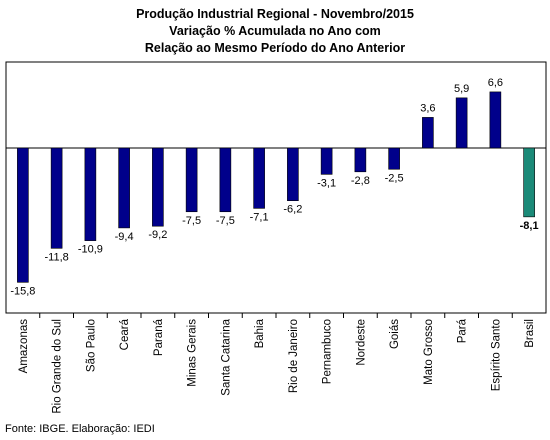 Image resolution: width=550 pixels, height=440 pixels. What do you see at coordinates (58, 366) in the screenshot?
I see `category-label-1: Rio Grande do Sul` at bounding box center [58, 366].